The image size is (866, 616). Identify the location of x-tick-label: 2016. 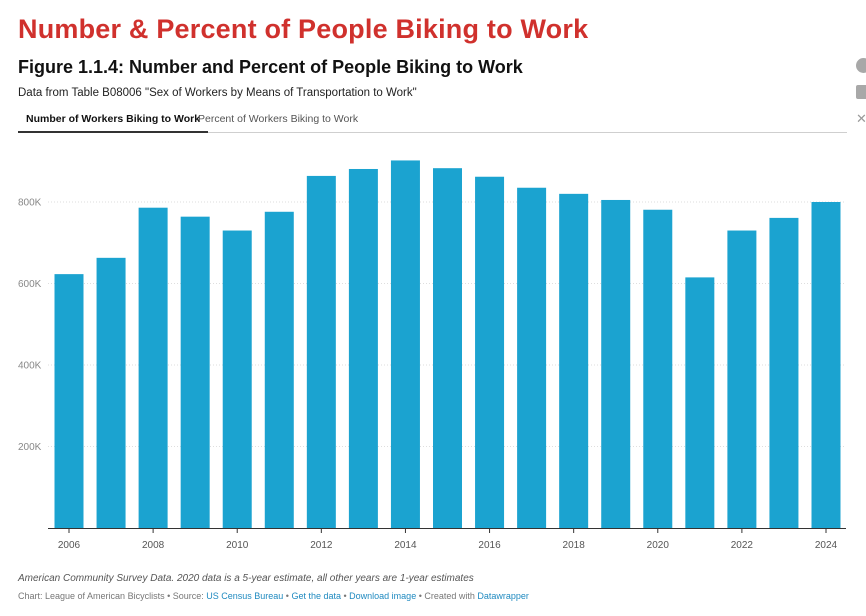
(489, 545).